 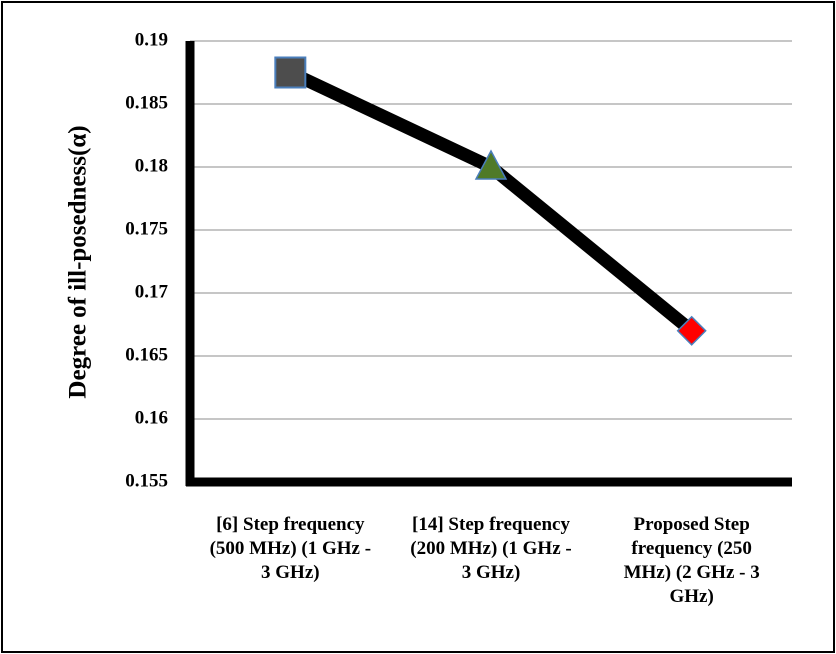 I want to click on y-axis-ticks: 0.19 0.185 0.18 0.175 0.17 0.165 0.16 0.155, so click(x=146, y=260).